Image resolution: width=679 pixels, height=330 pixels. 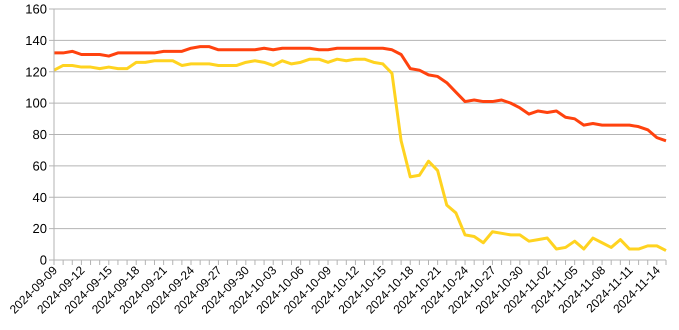 What do you see at coordinates (39, 228) in the screenshot?
I see `y-tick-label: 20` at bounding box center [39, 228].